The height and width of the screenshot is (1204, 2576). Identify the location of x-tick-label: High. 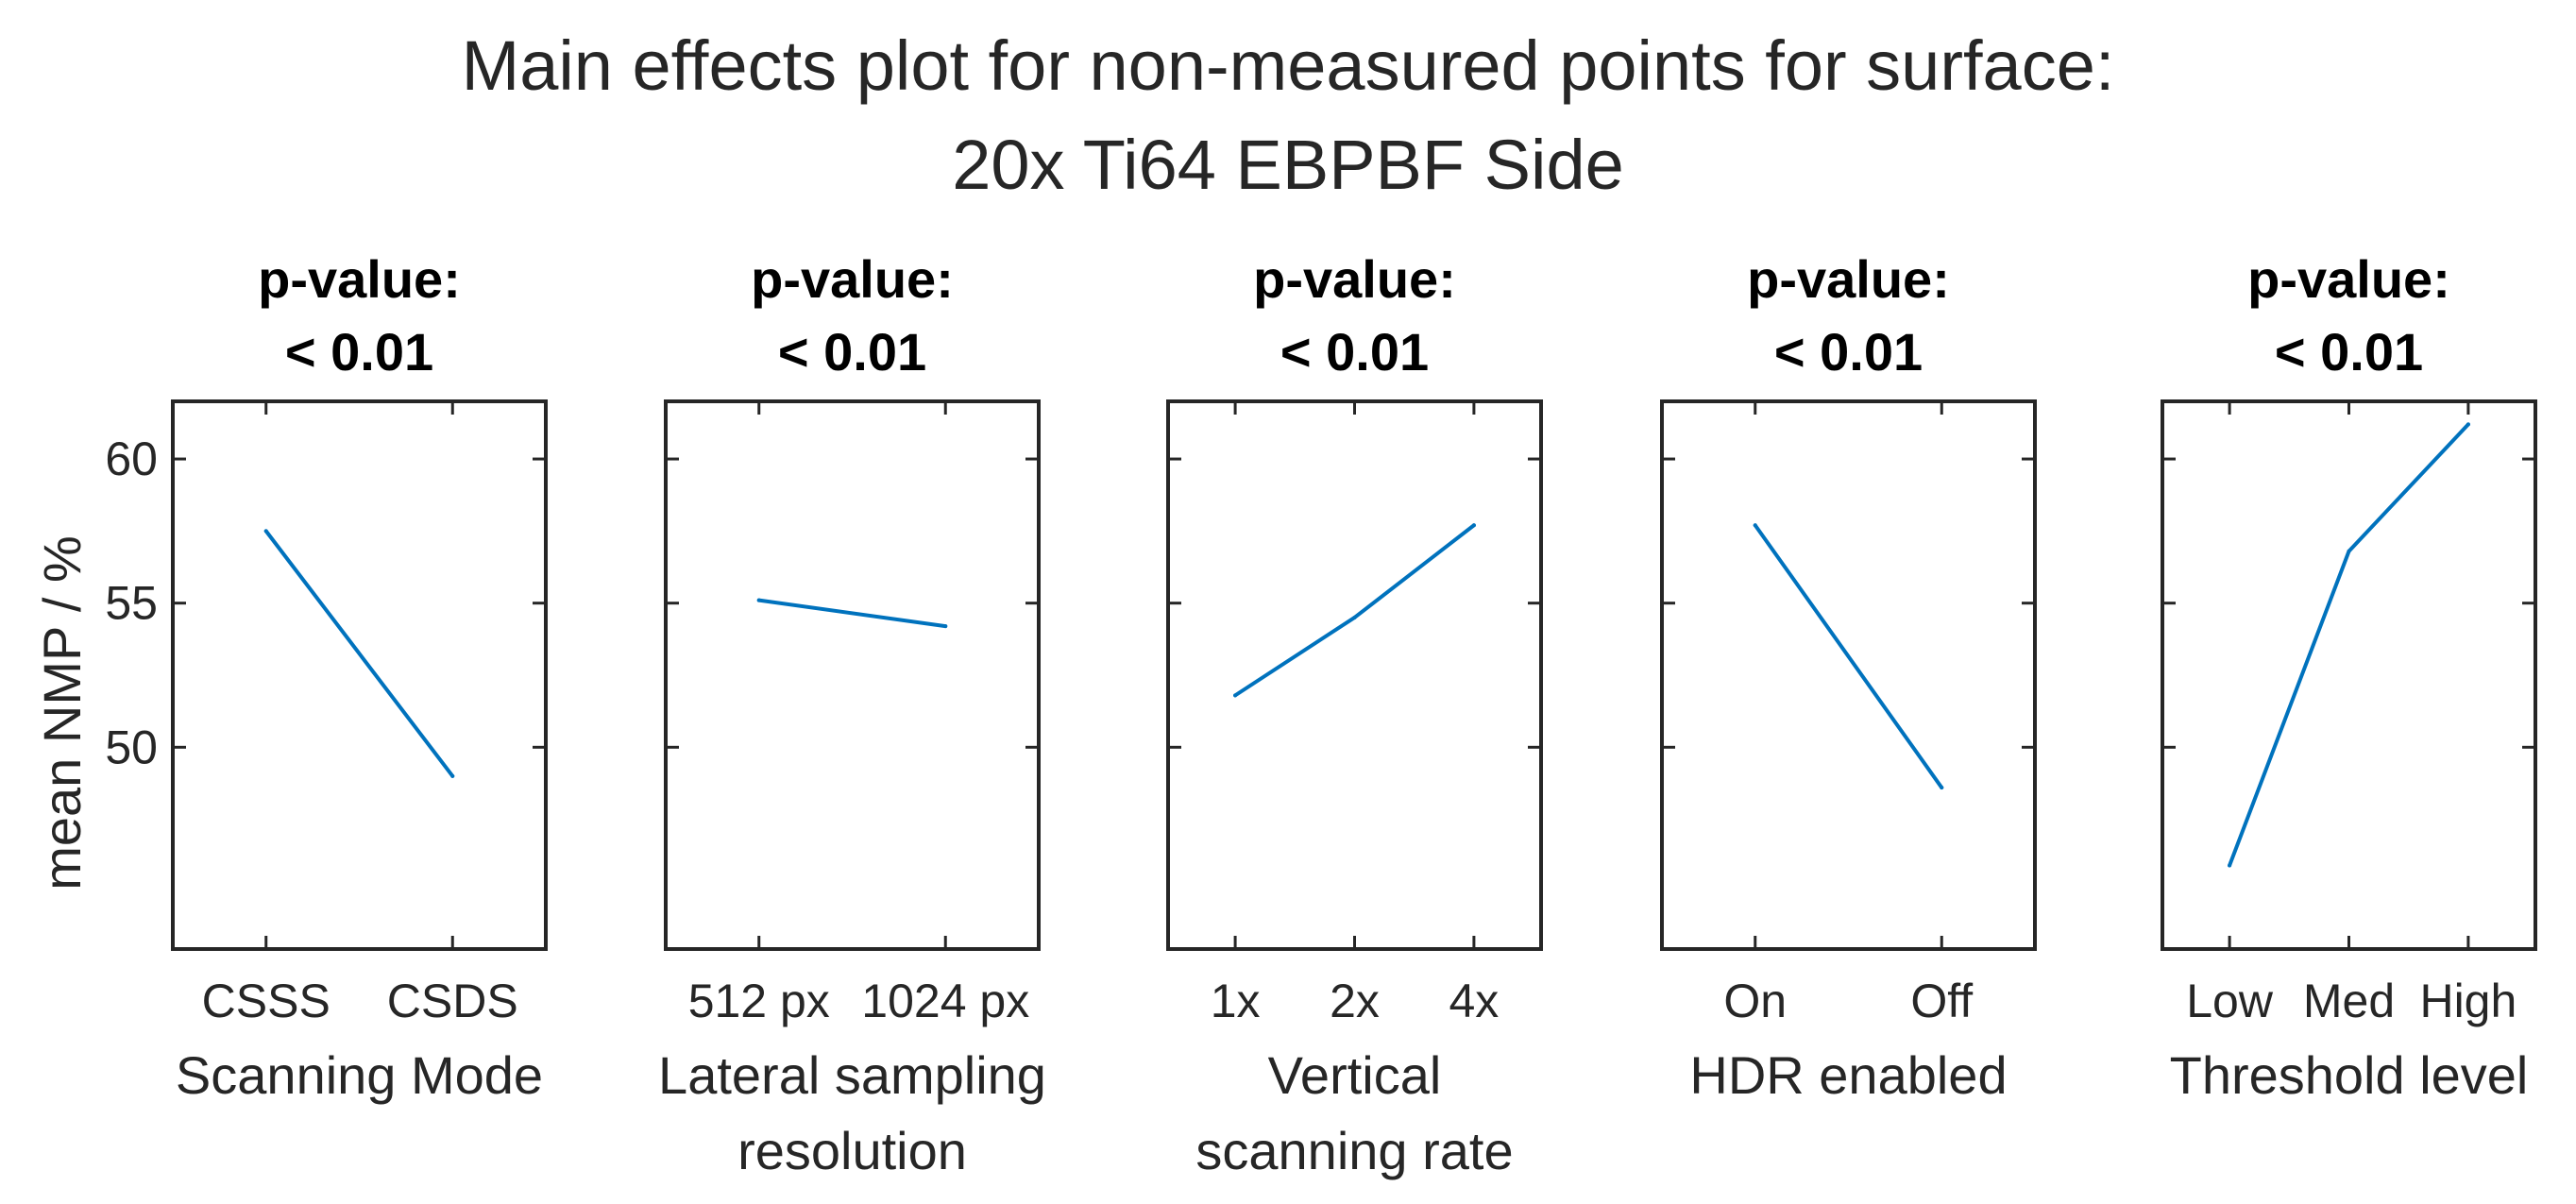
(2468, 1001).